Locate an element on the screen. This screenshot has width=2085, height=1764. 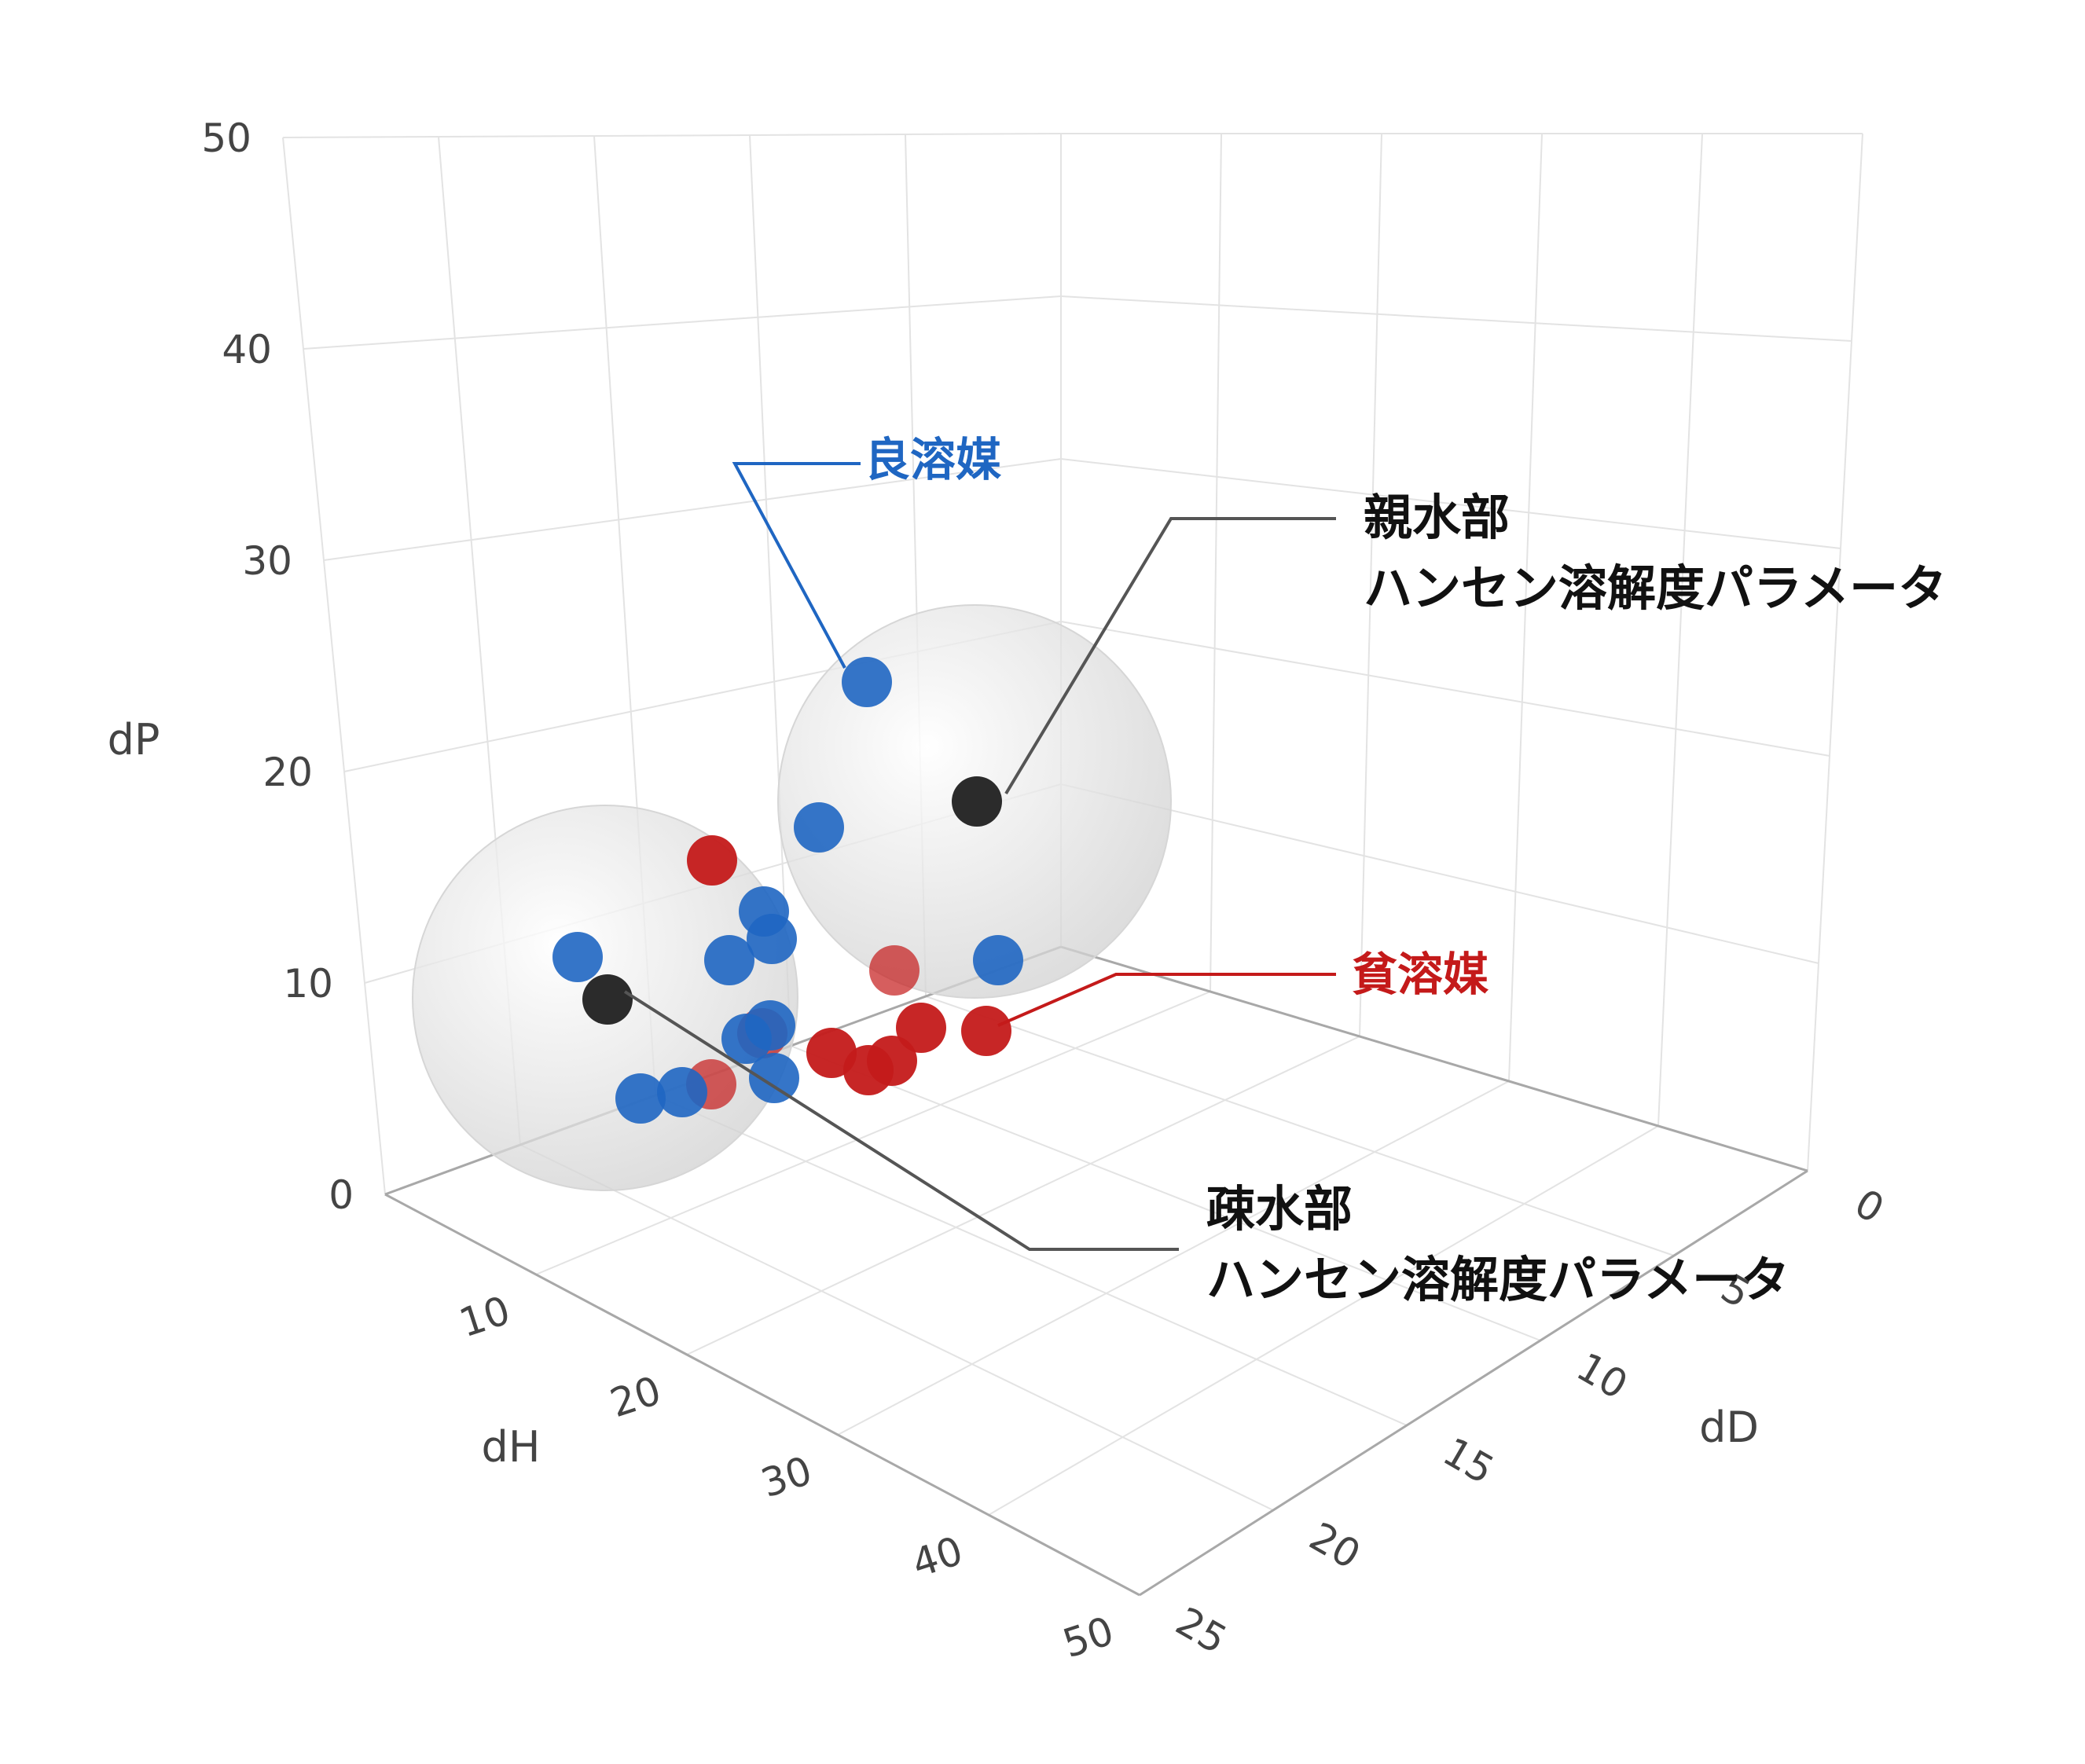
solubility-spheres is located at coordinates (792, 897).